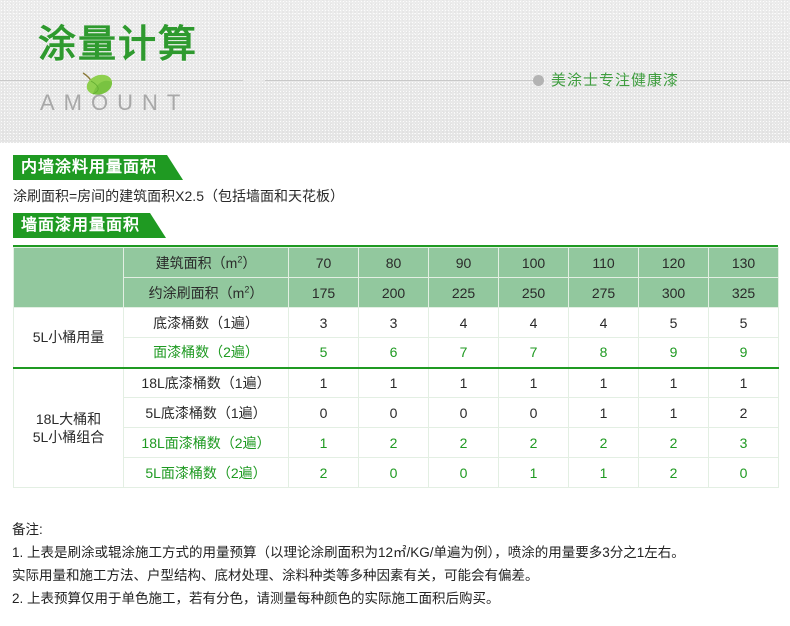  What do you see at coordinates (206, 442) in the screenshot?
I see `row-label: 18L面漆桶数（2遍）` at bounding box center [206, 442].